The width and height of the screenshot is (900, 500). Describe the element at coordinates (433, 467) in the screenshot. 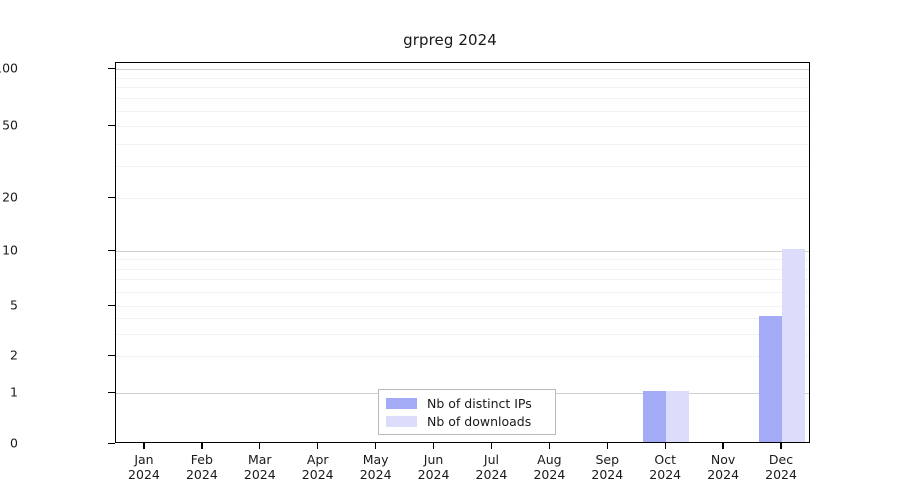

I see `x-axis-tick-label: Jun 2024` at that location.